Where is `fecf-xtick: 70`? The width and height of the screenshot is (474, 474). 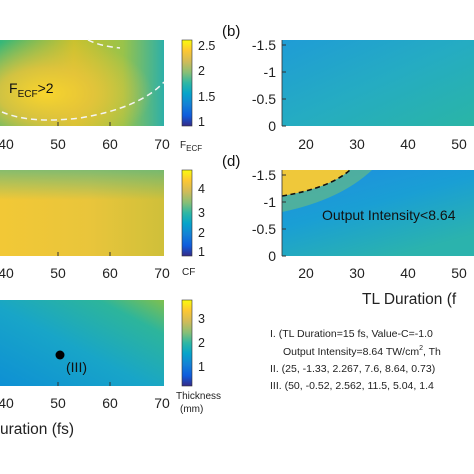 fecf-xtick: 70 is located at coordinates (162, 144).